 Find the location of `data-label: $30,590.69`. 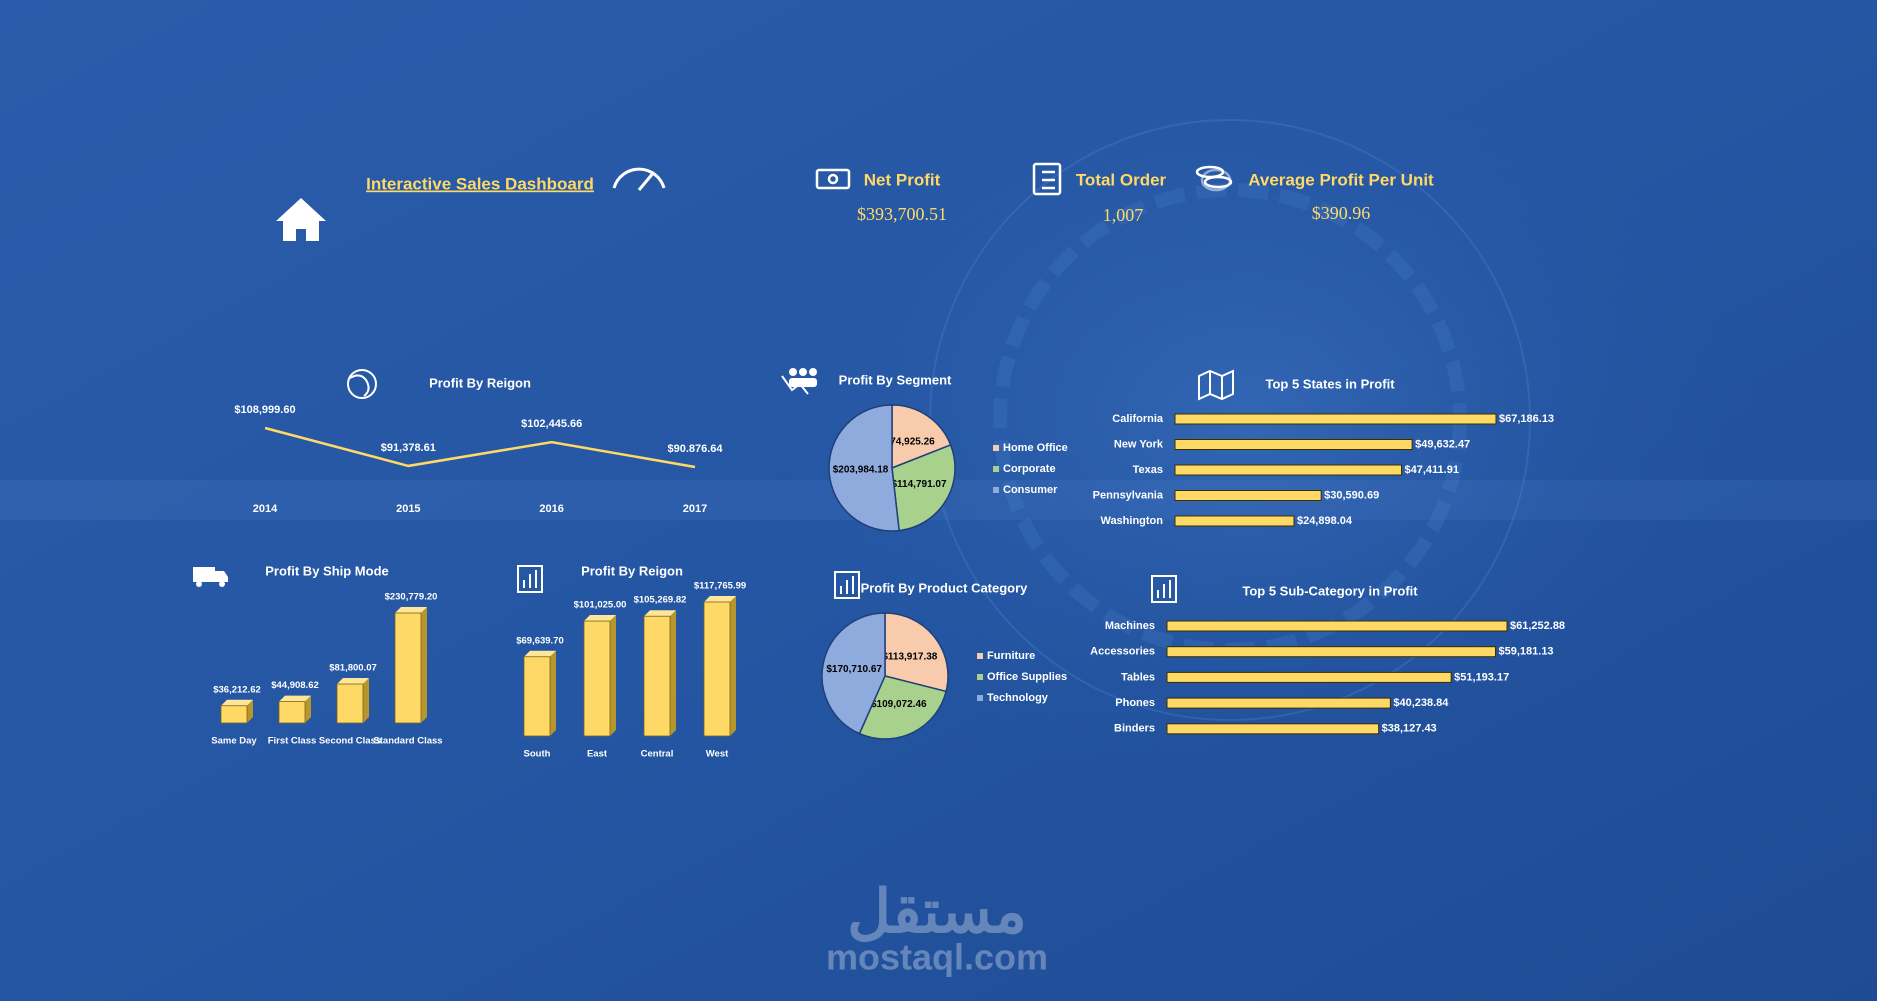

data-label: $30,590.69 is located at coordinates (1351, 495).